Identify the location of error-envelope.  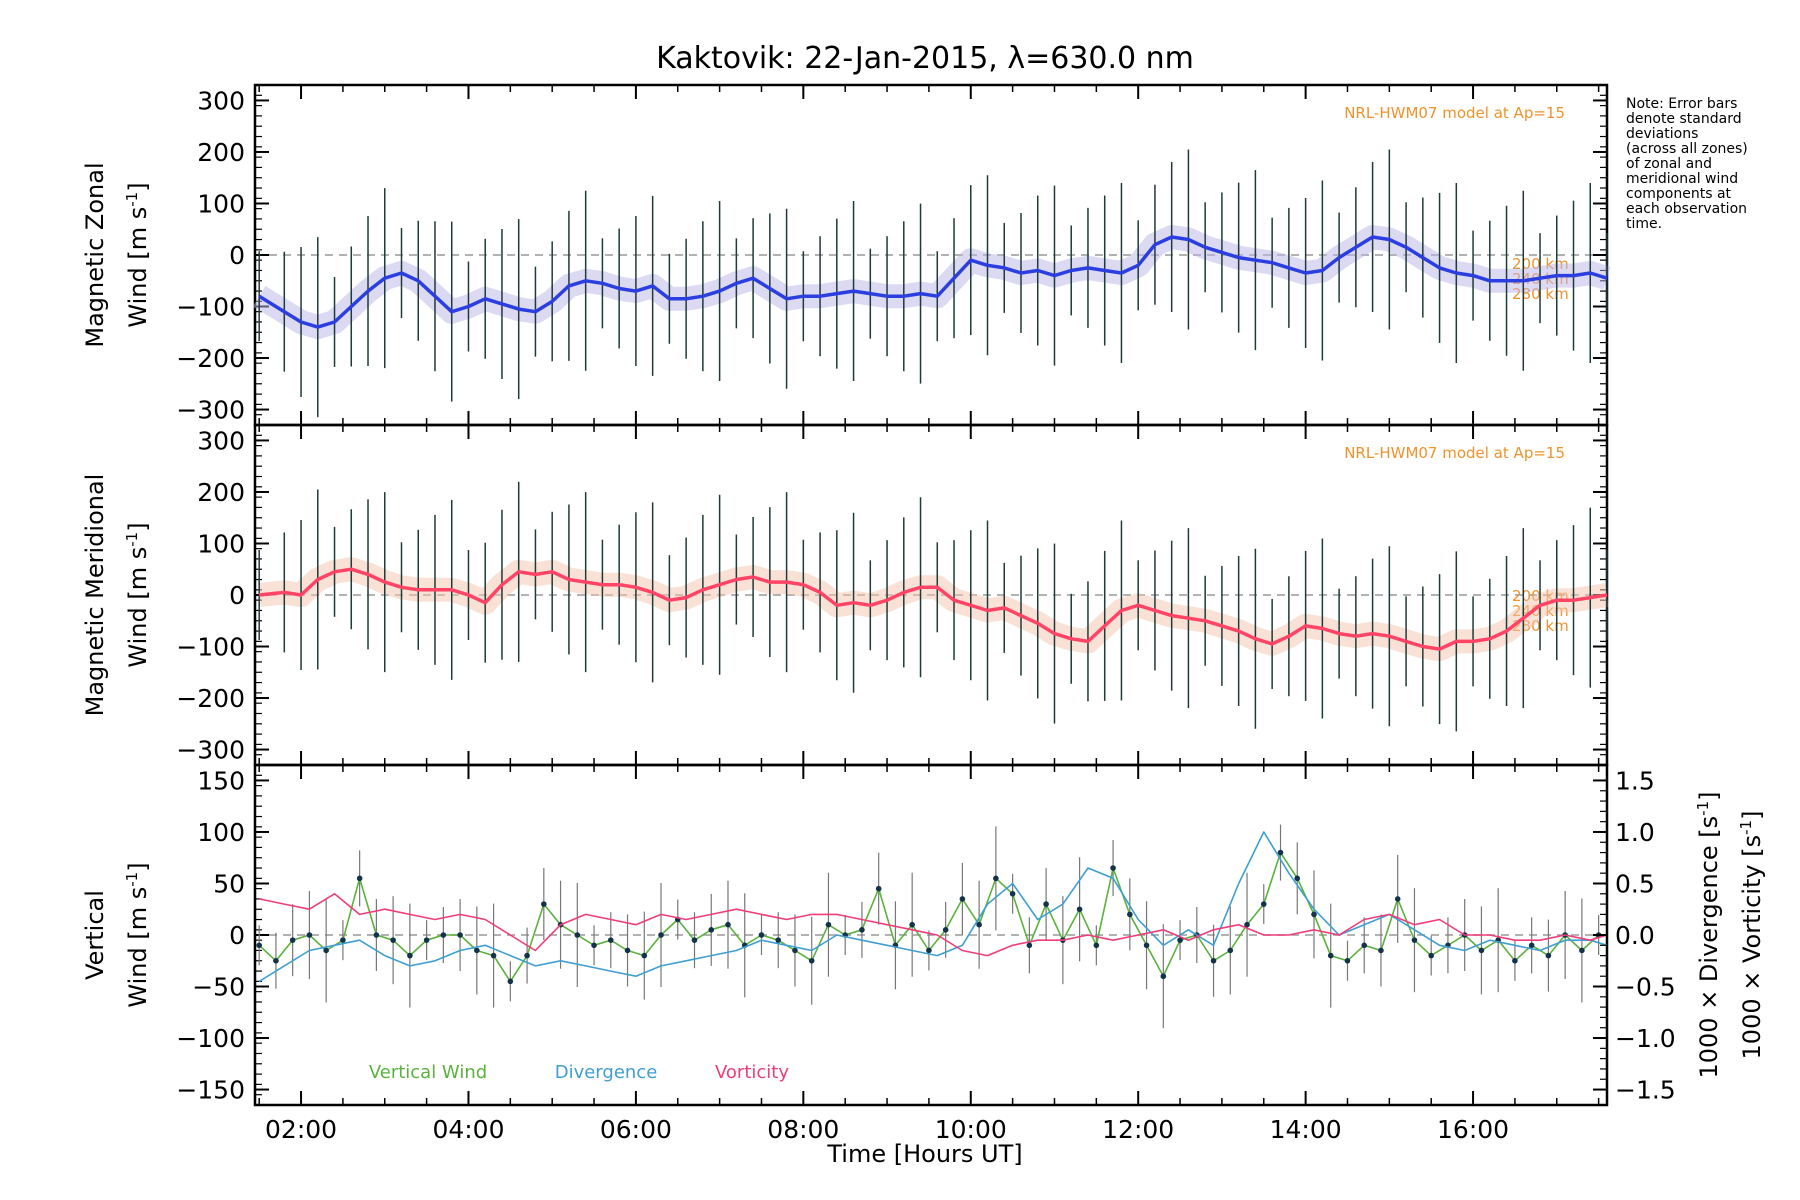
(931, 282).